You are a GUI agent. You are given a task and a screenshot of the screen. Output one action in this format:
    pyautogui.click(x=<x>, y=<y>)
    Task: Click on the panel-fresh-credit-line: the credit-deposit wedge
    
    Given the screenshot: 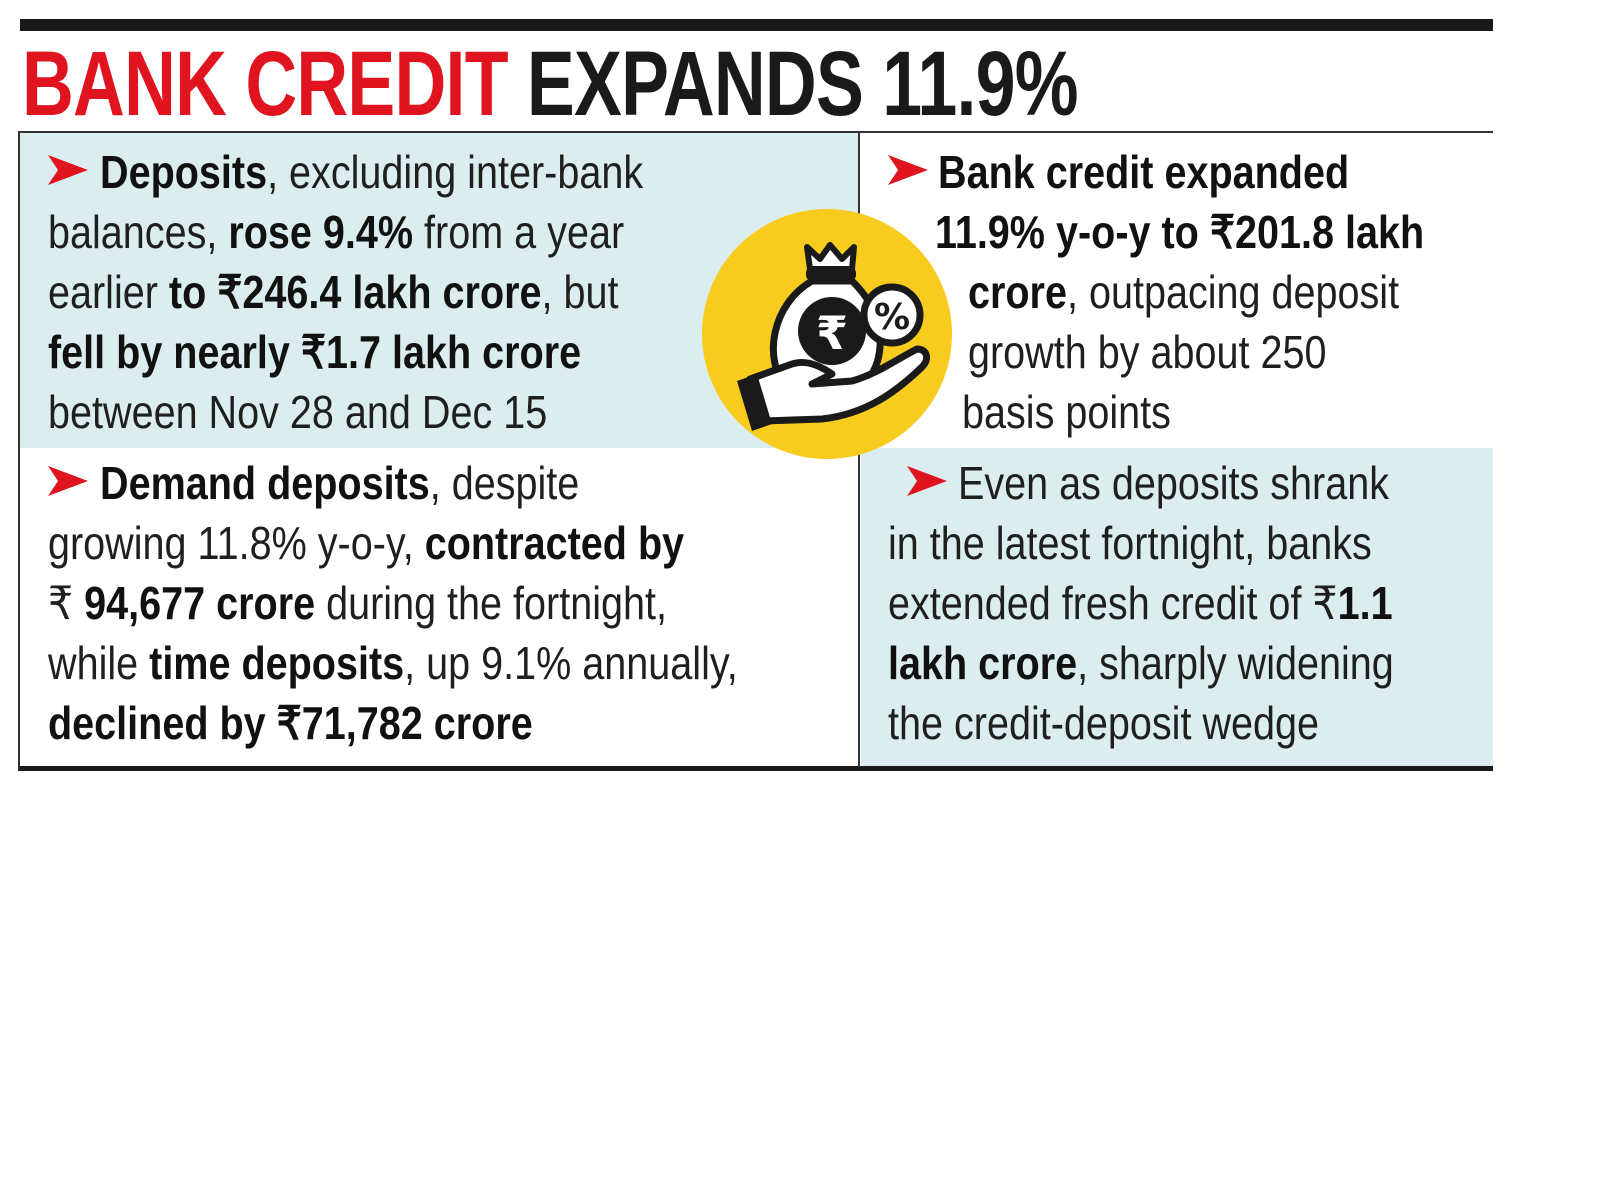 What is the action you would take?
    pyautogui.click(x=1103, y=723)
    